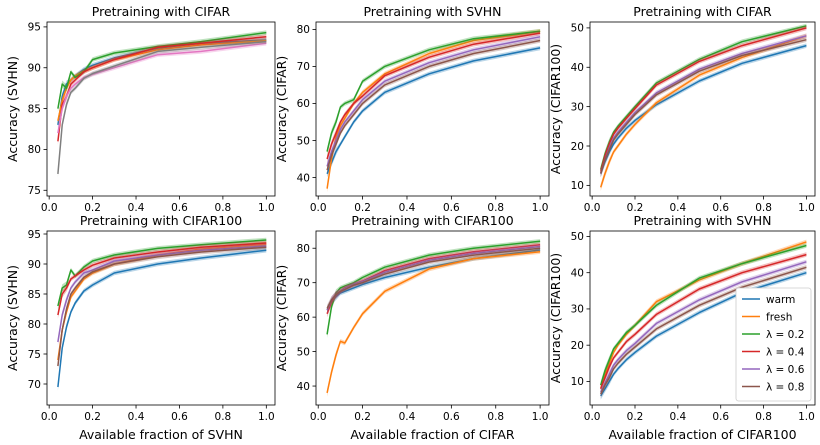 The image size is (820, 445). What do you see at coordinates (785, 352) in the screenshot?
I see `legend-label: λ = 0.4` at bounding box center [785, 352].